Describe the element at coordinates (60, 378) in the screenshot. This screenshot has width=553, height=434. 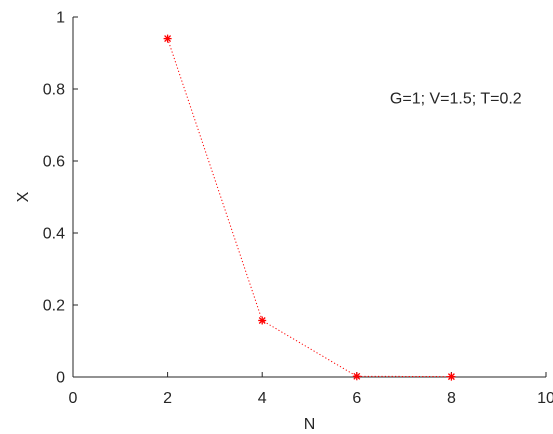
I see `y-tick-label: 0` at that location.